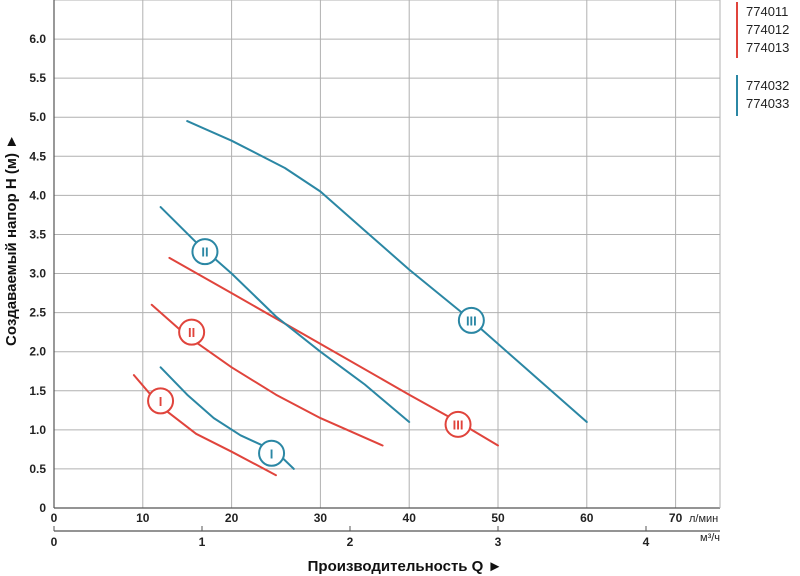  I want to click on series-marker-red-II, so click(192, 332).